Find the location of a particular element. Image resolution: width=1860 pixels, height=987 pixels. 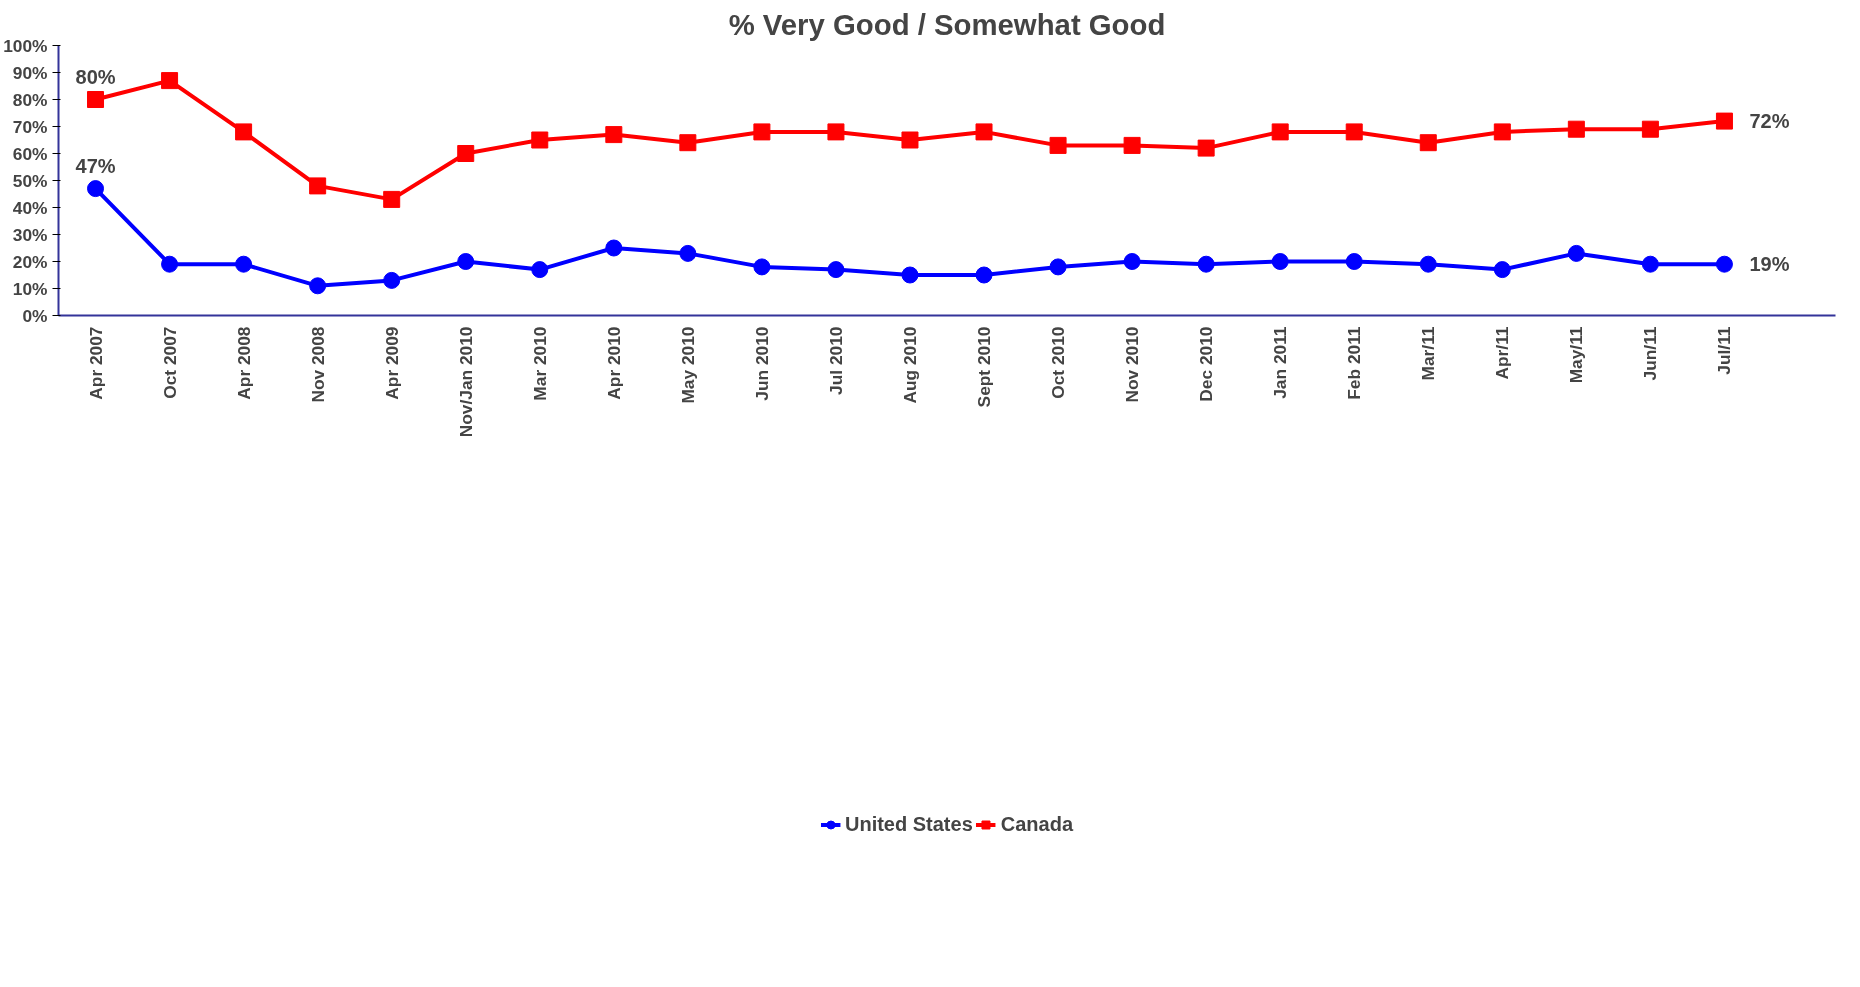

y-tick-label: 90% is located at coordinates (30, 72).